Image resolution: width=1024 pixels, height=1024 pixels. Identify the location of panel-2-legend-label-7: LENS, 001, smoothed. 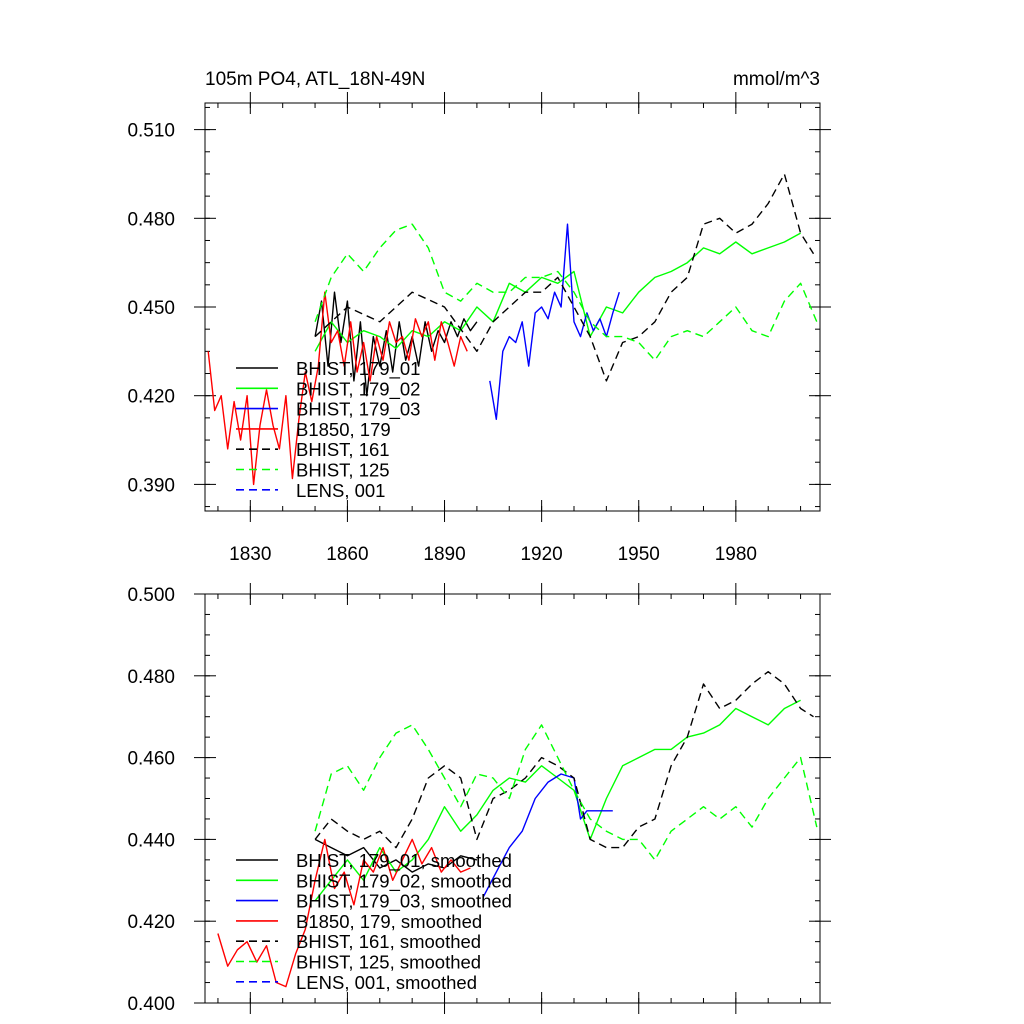
(386, 982).